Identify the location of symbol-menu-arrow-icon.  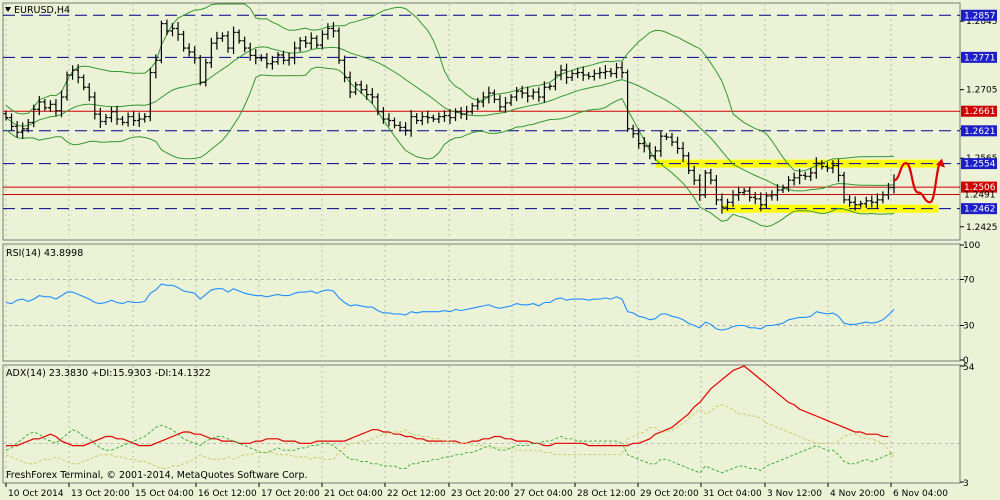
(8, 9).